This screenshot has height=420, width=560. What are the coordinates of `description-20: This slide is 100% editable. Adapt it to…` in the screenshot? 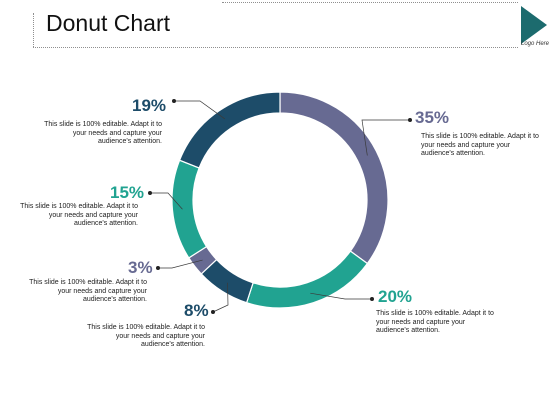 It's located at (435, 322).